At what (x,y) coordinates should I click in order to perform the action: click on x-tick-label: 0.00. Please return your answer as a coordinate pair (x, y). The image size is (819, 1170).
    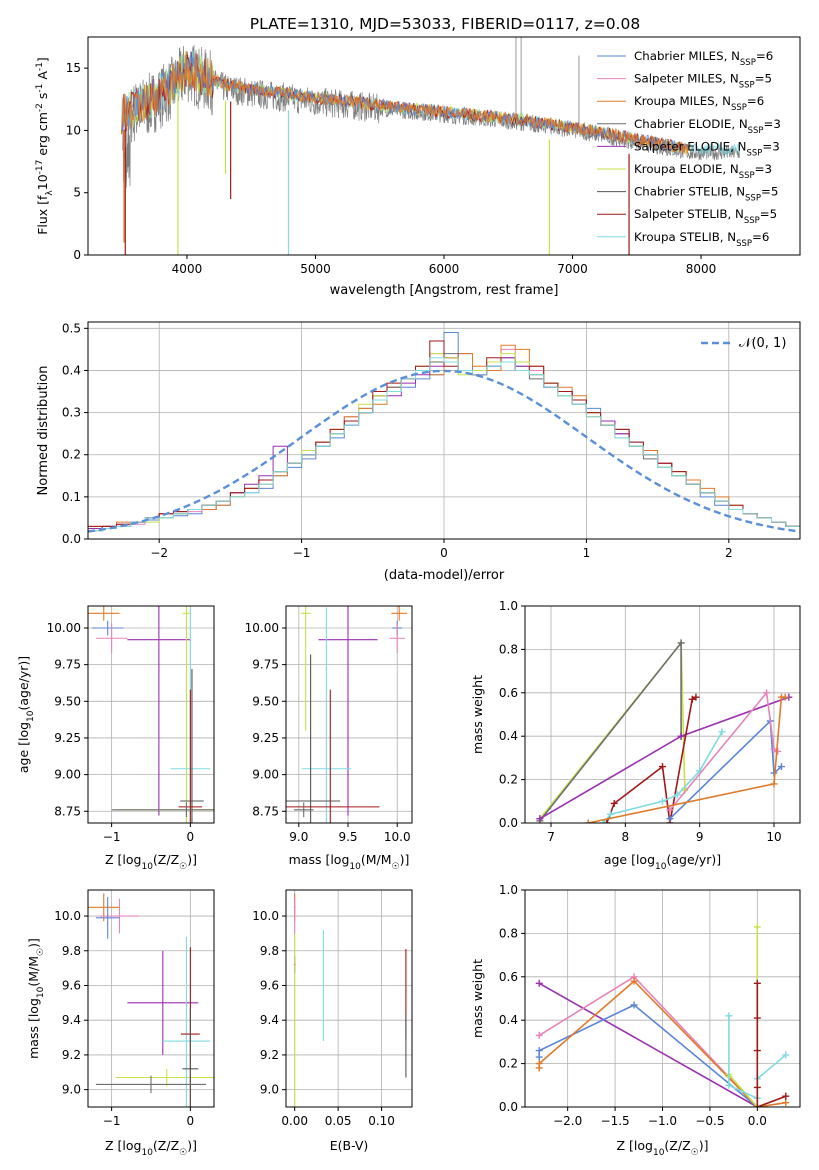
    Looking at the image, I should click on (294, 1121).